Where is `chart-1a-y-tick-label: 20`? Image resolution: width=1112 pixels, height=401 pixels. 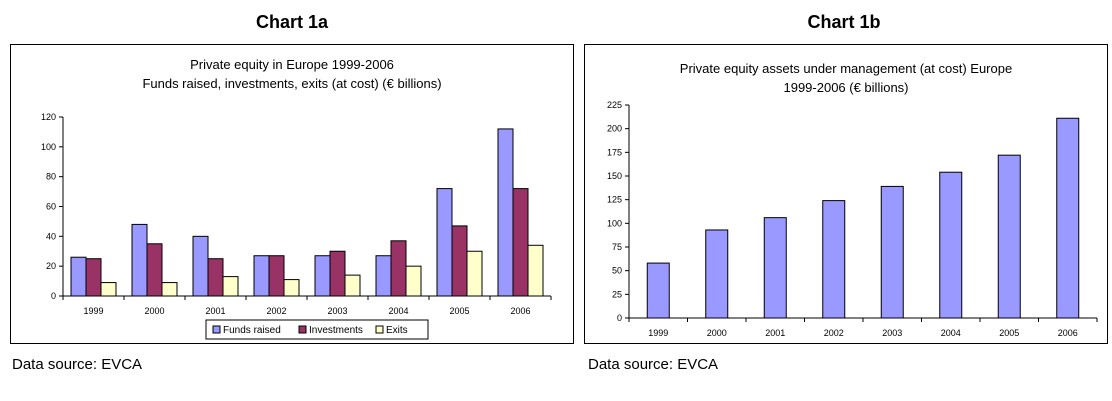
chart-1a-y-tick-label: 20 is located at coordinates (51, 266).